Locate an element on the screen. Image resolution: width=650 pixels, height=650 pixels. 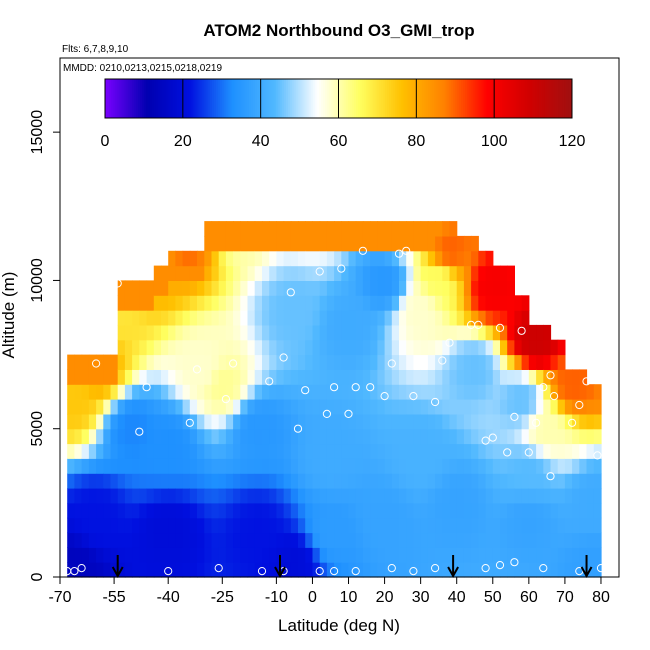
colorbar-tick-label: 40 is located at coordinates (261, 141).